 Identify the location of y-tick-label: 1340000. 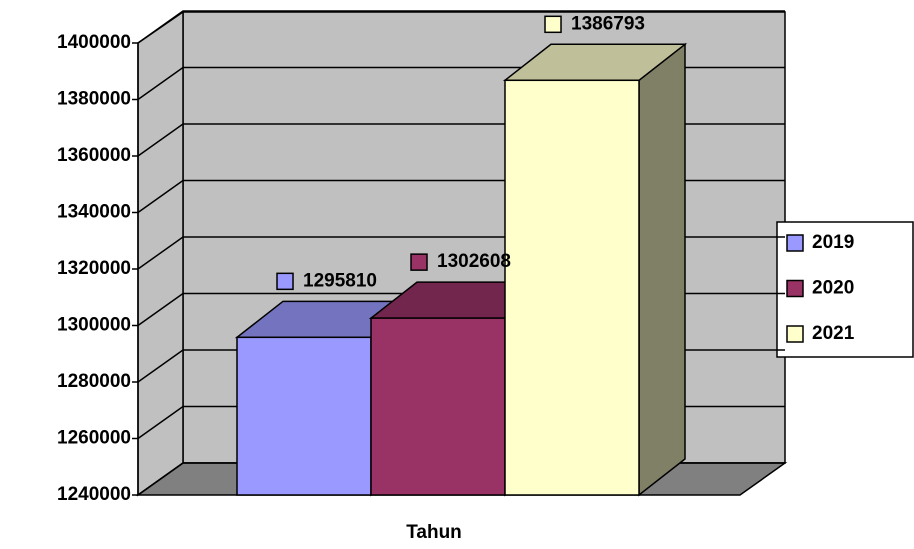
(94, 212).